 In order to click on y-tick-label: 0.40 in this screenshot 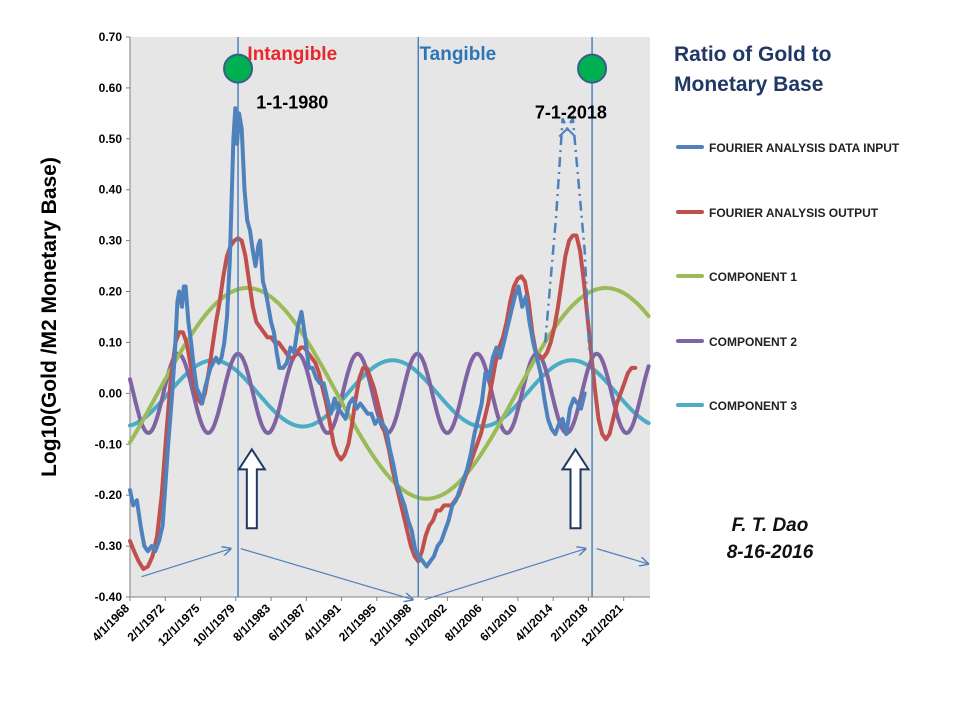, I will do `click(111, 190)`.